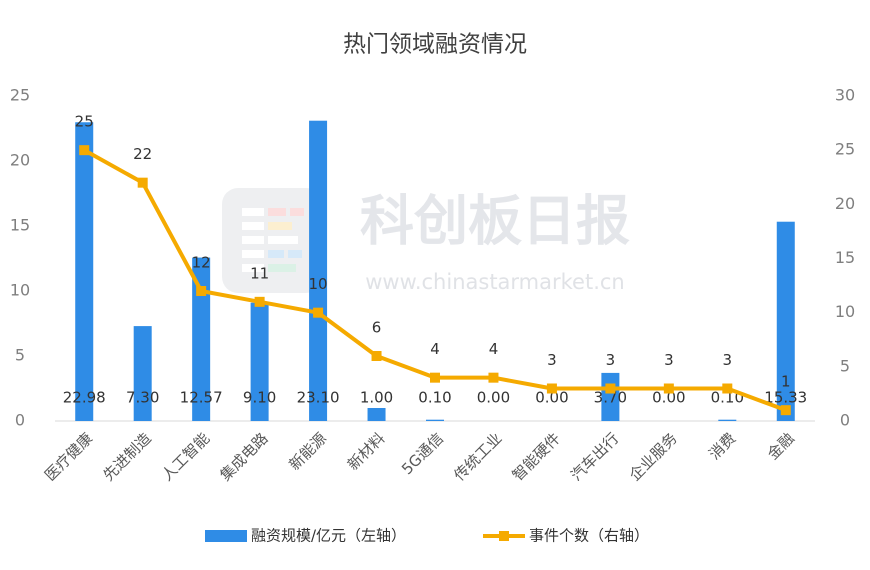 The image size is (870, 570). Describe the element at coordinates (434, 398) in the screenshot. I see `bar-value-label: 0.10` at that location.